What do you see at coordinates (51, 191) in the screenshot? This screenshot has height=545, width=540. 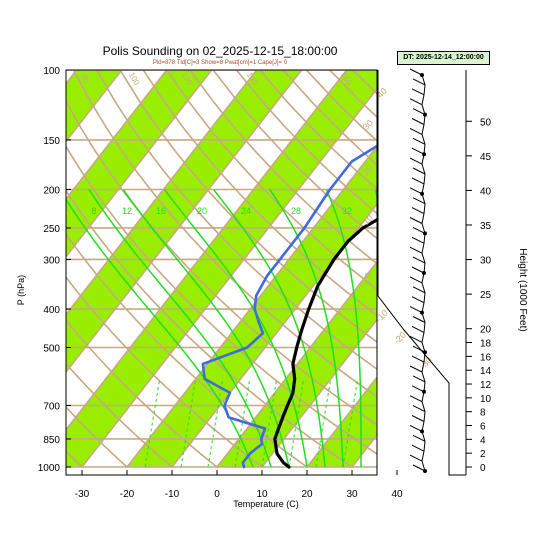 I see `y-tick-label: 200` at bounding box center [51, 191].